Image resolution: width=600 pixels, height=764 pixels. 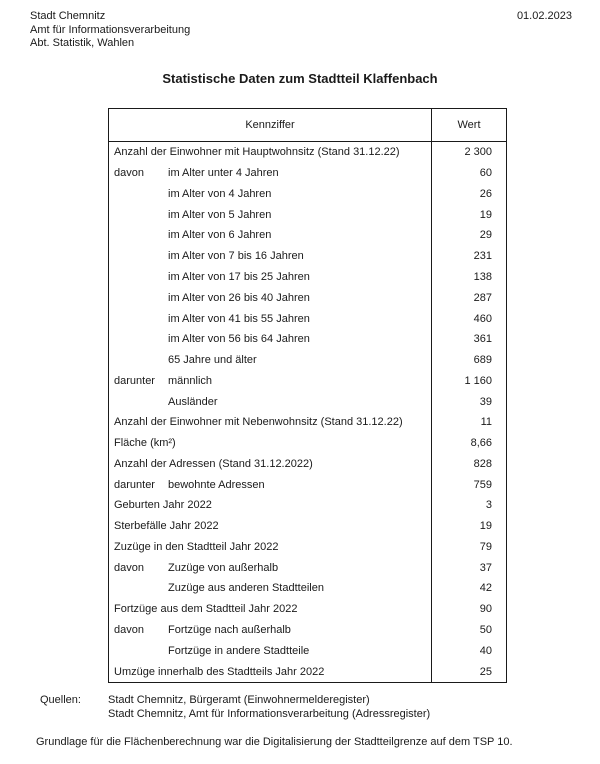 I want to click on wert-cell: 231, so click(x=468, y=256).